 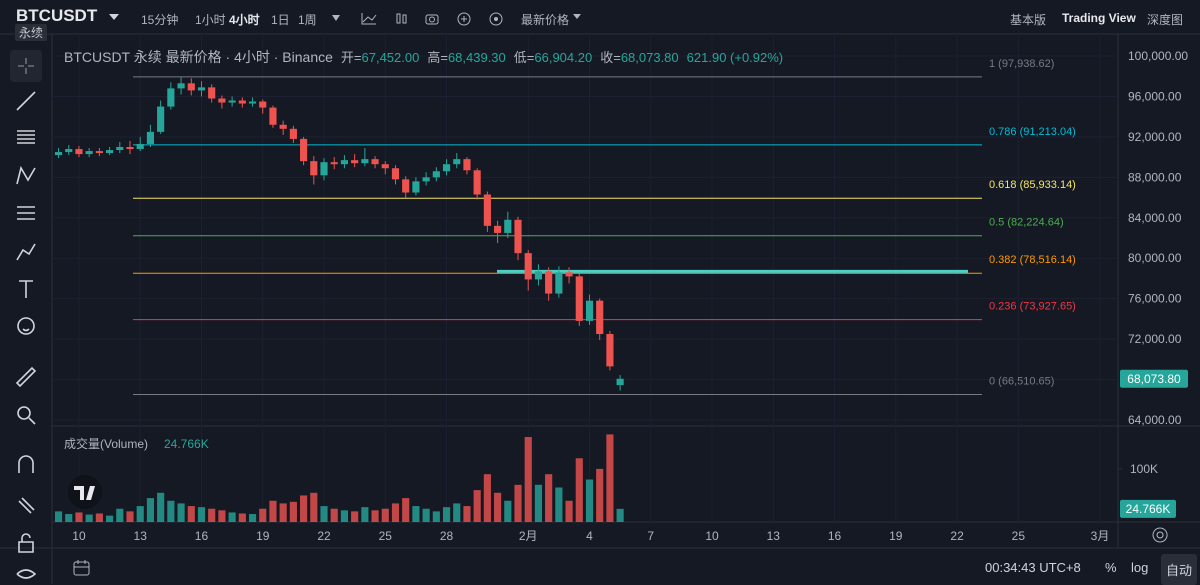 I want to click on y-tick-label: 80,000.00, so click(x=1155, y=258).